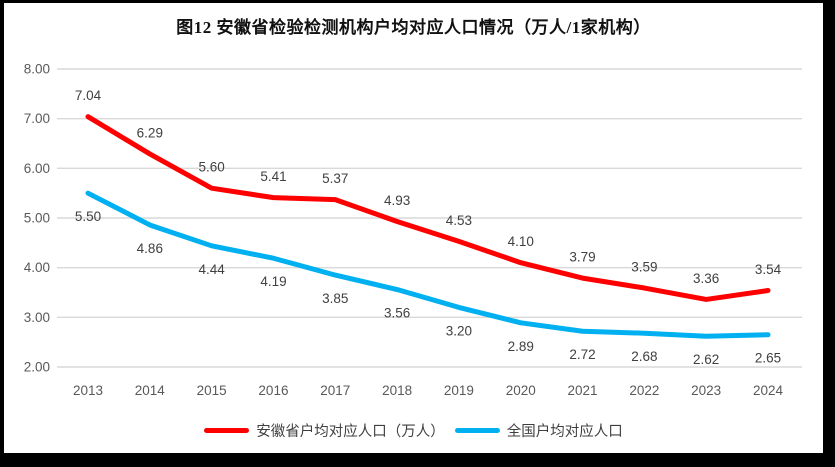 This screenshot has width=835, height=467. I want to click on y-tick-label: 2.00, so click(37, 367).